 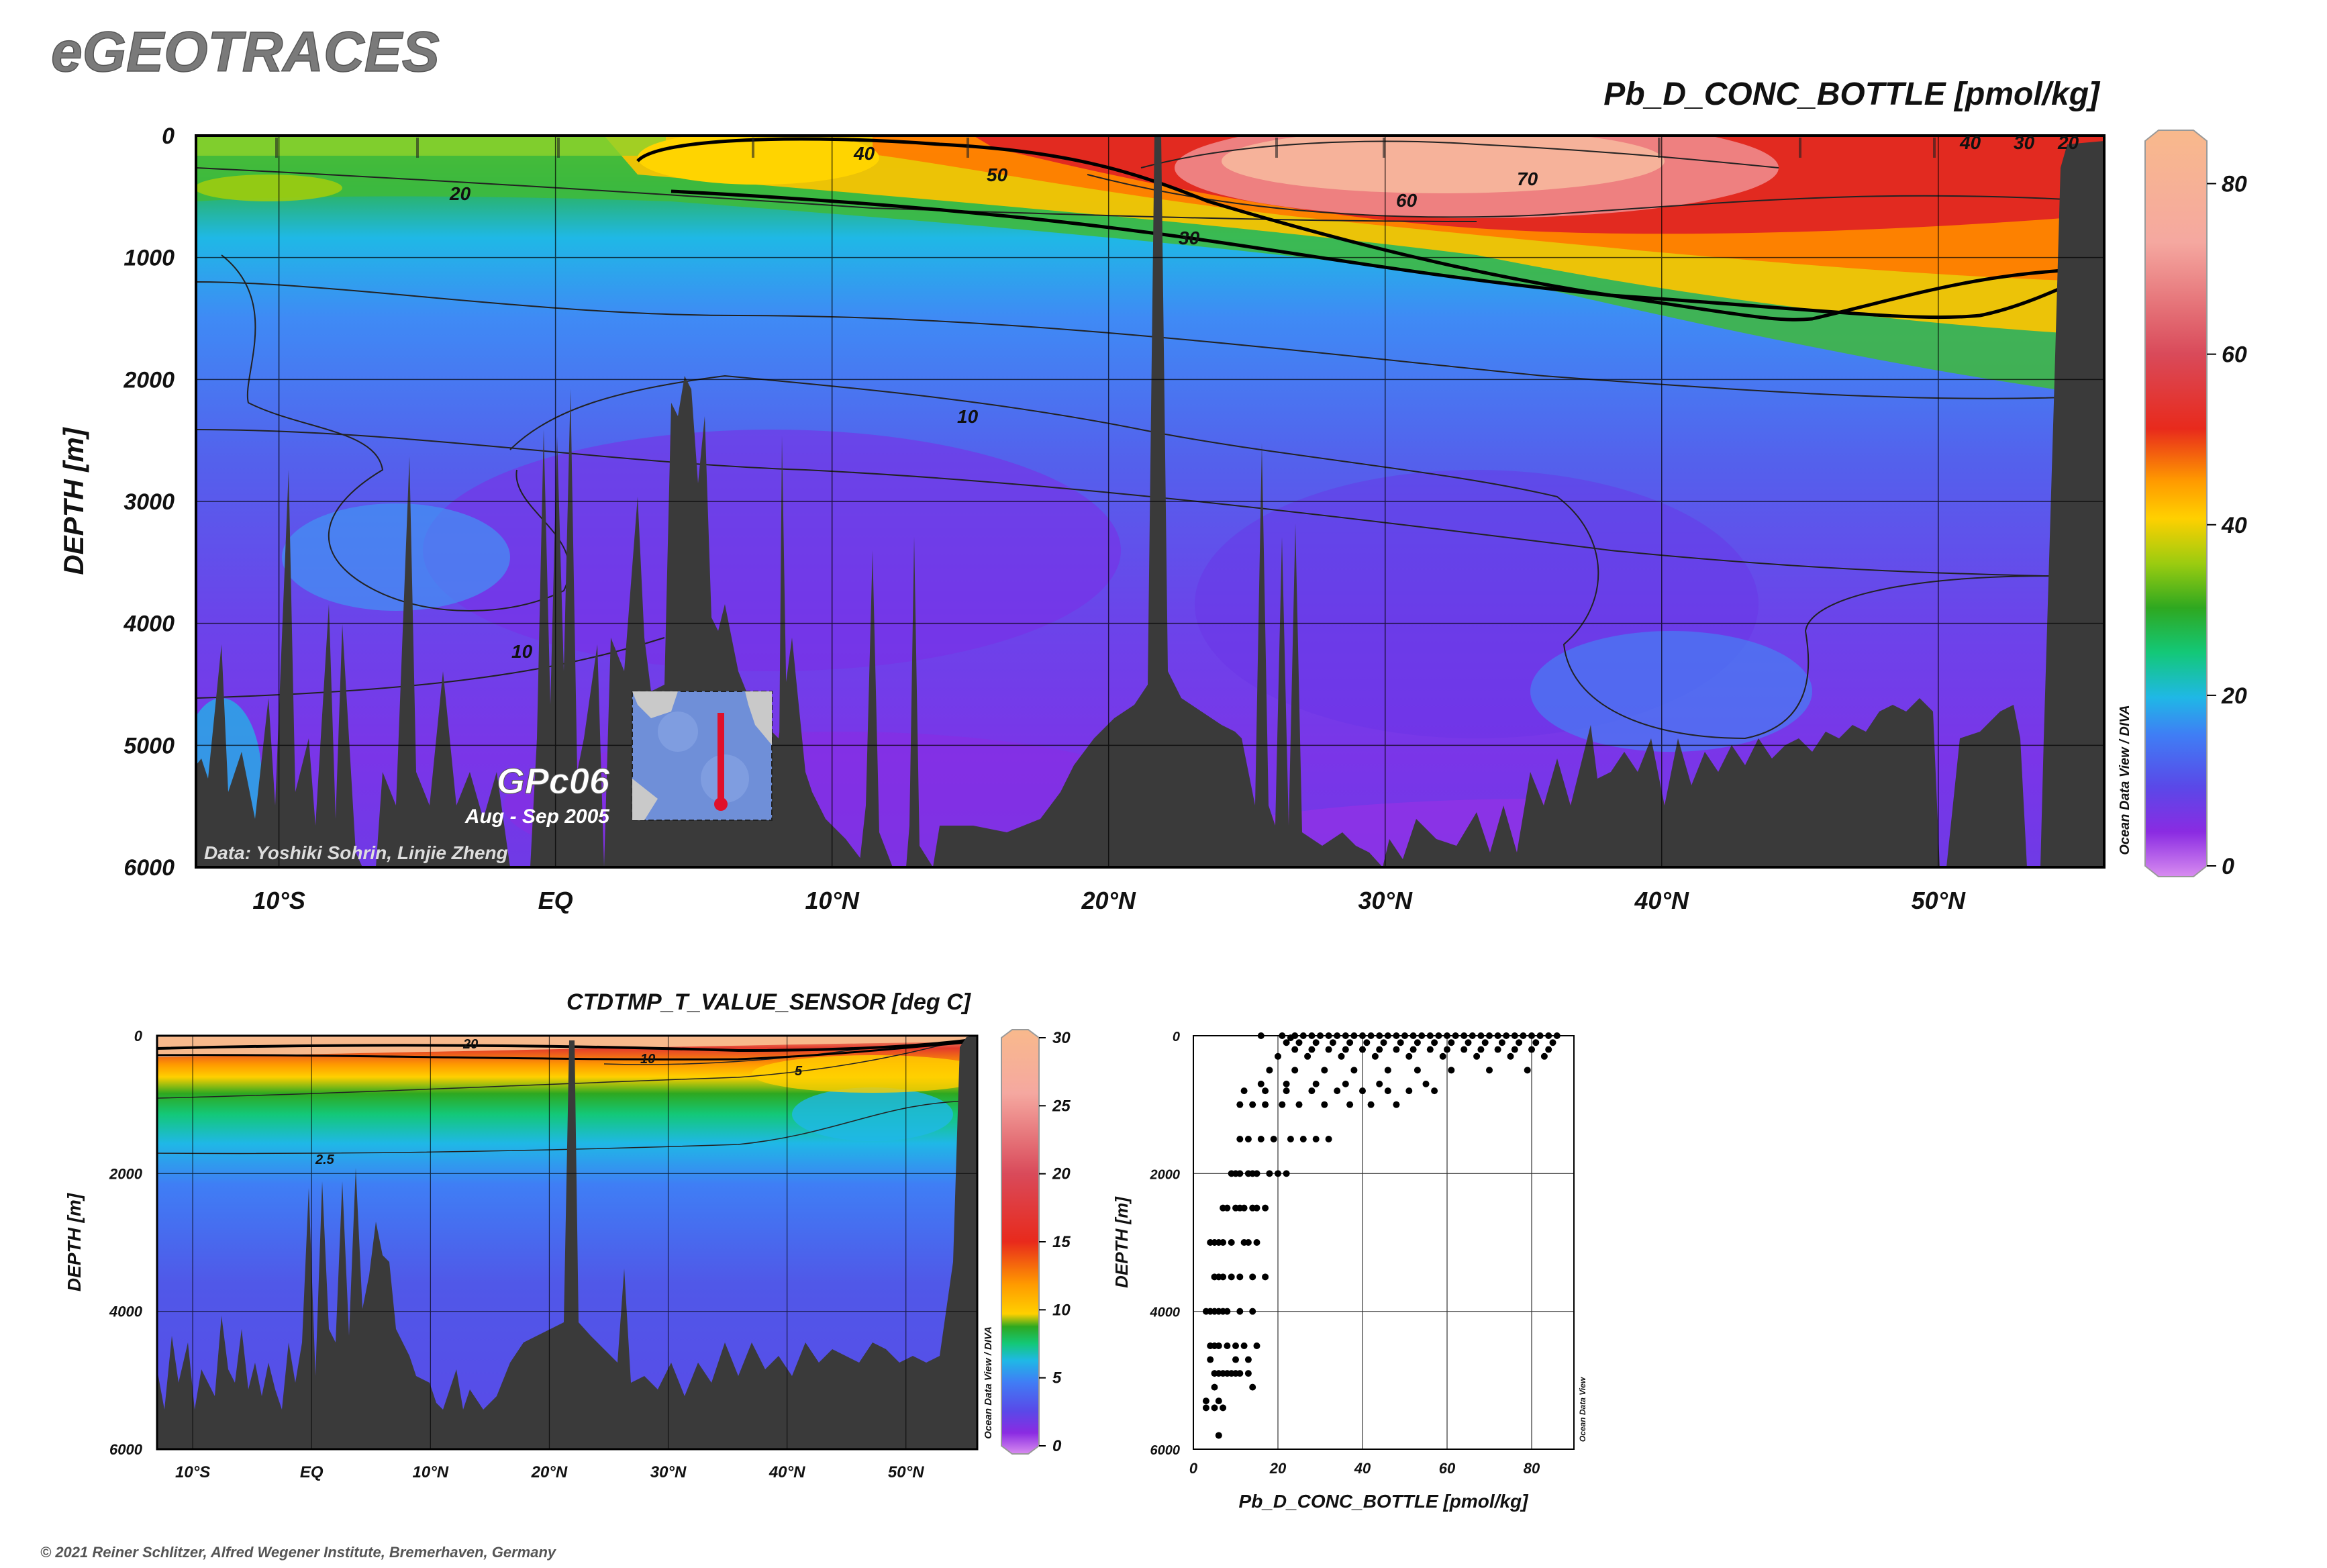 I want to click on scatter-x-ticks: 0 20 40 60 80, so click(x=1364, y=1469).